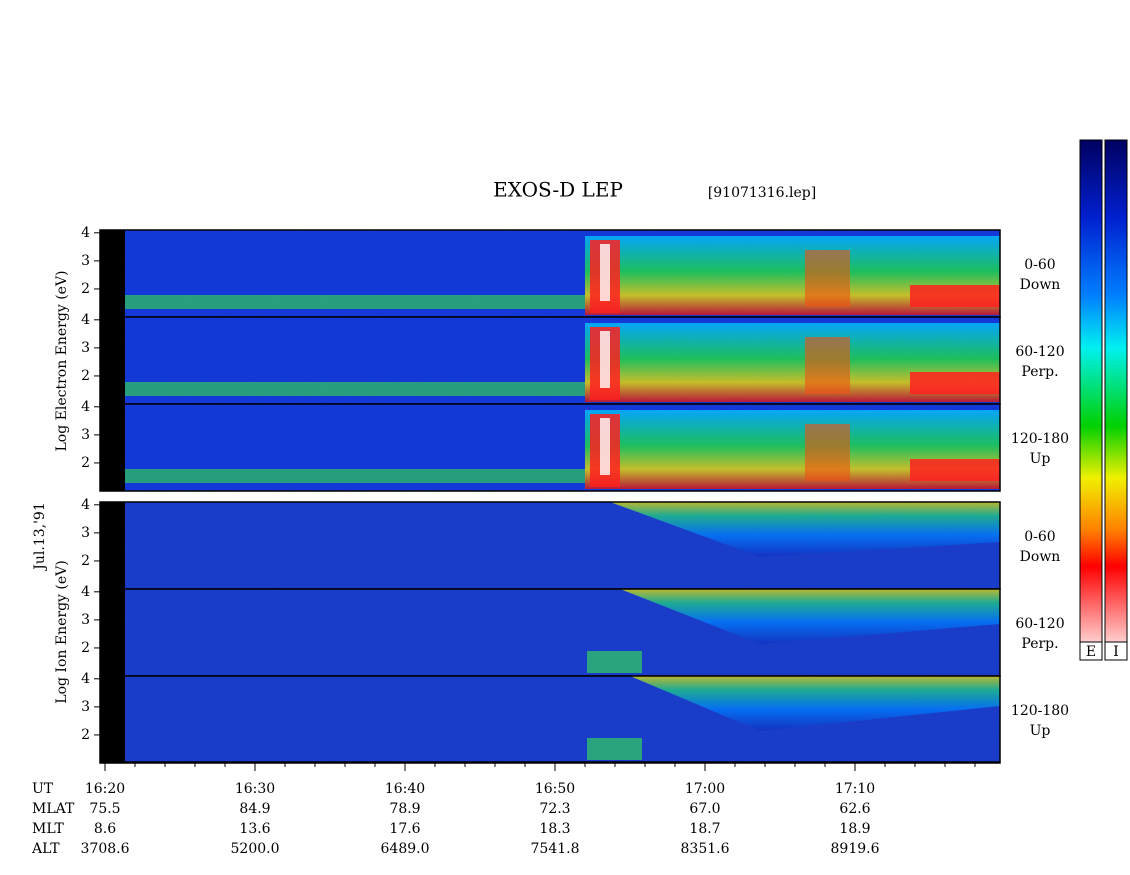 The height and width of the screenshot is (875, 1130). What do you see at coordinates (40, 536) in the screenshot?
I see `date: Jul.13,'91` at bounding box center [40, 536].